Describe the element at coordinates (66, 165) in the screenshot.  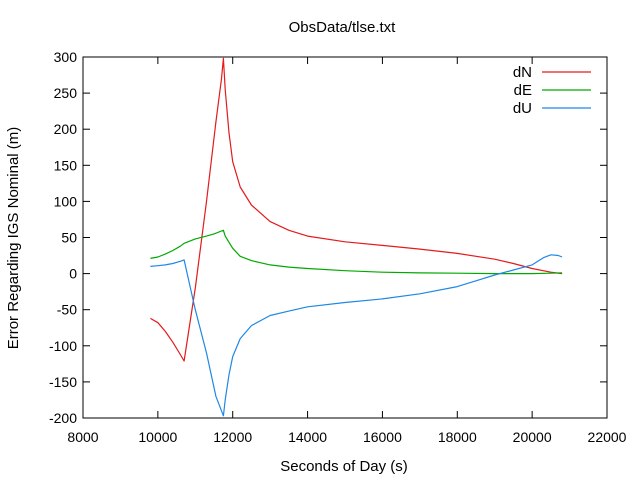
I see `y-tick-label: 150` at that location.